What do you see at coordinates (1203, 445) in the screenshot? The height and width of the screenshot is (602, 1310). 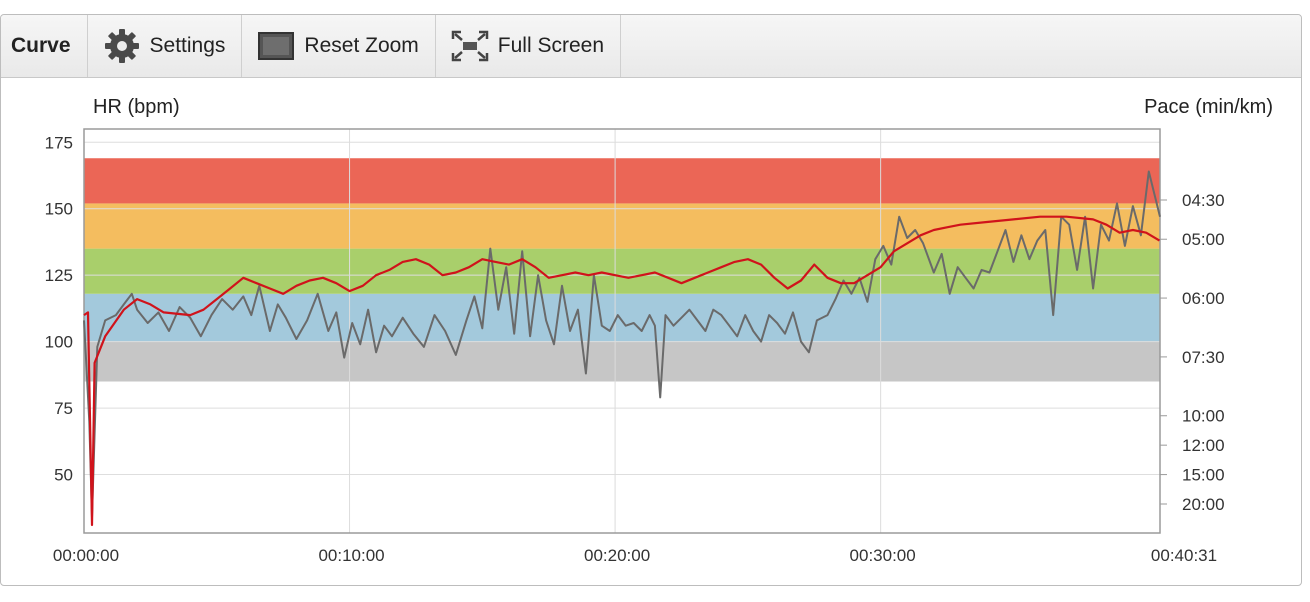 I see `right-axis-tick-label: 12:00` at bounding box center [1203, 445].